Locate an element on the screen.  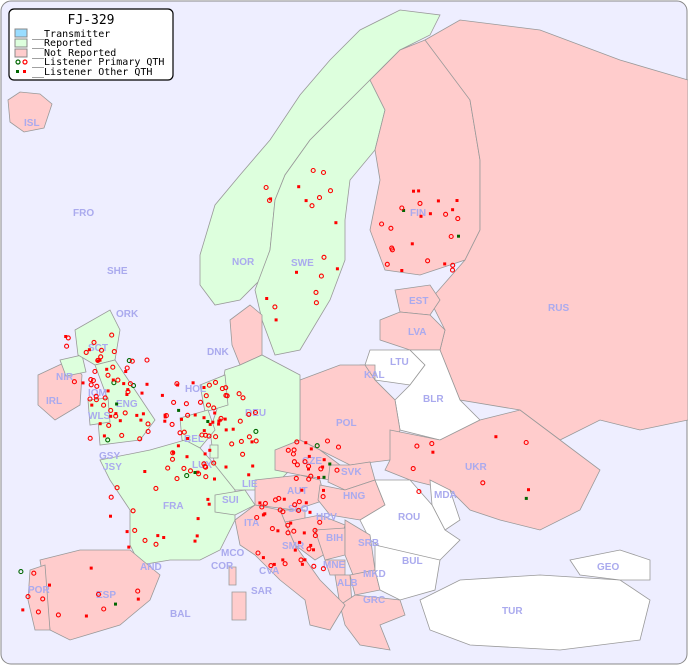
country-grc is located at coordinates (372, 622).